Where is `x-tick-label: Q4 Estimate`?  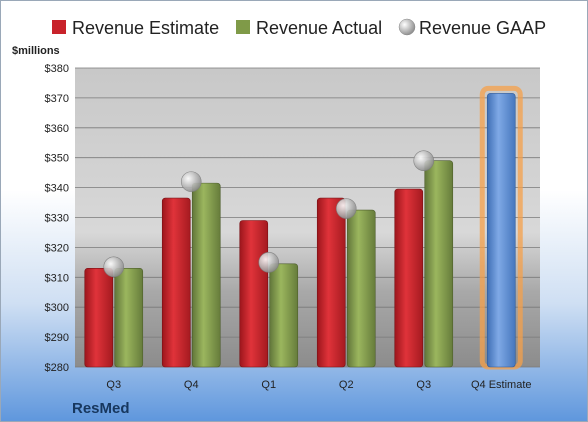 x-tick-label: Q4 Estimate is located at coordinates (501, 385).